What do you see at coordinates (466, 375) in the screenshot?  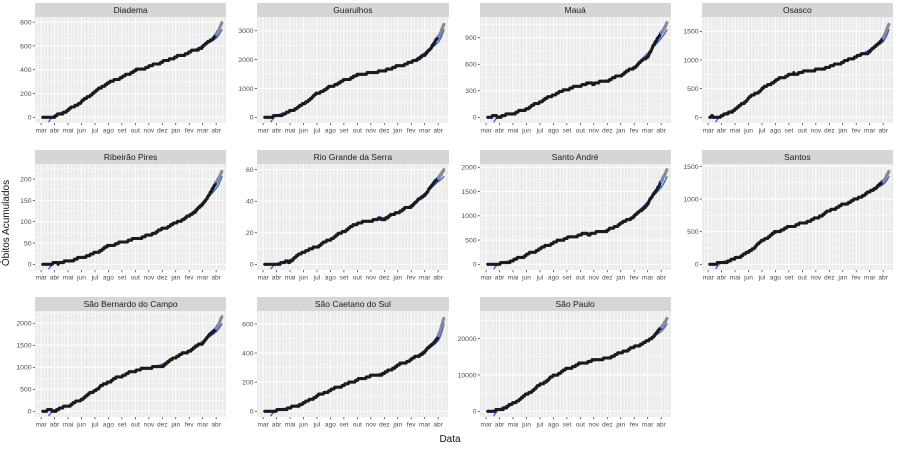 I see `y-tick-label: 10000` at bounding box center [466, 375].